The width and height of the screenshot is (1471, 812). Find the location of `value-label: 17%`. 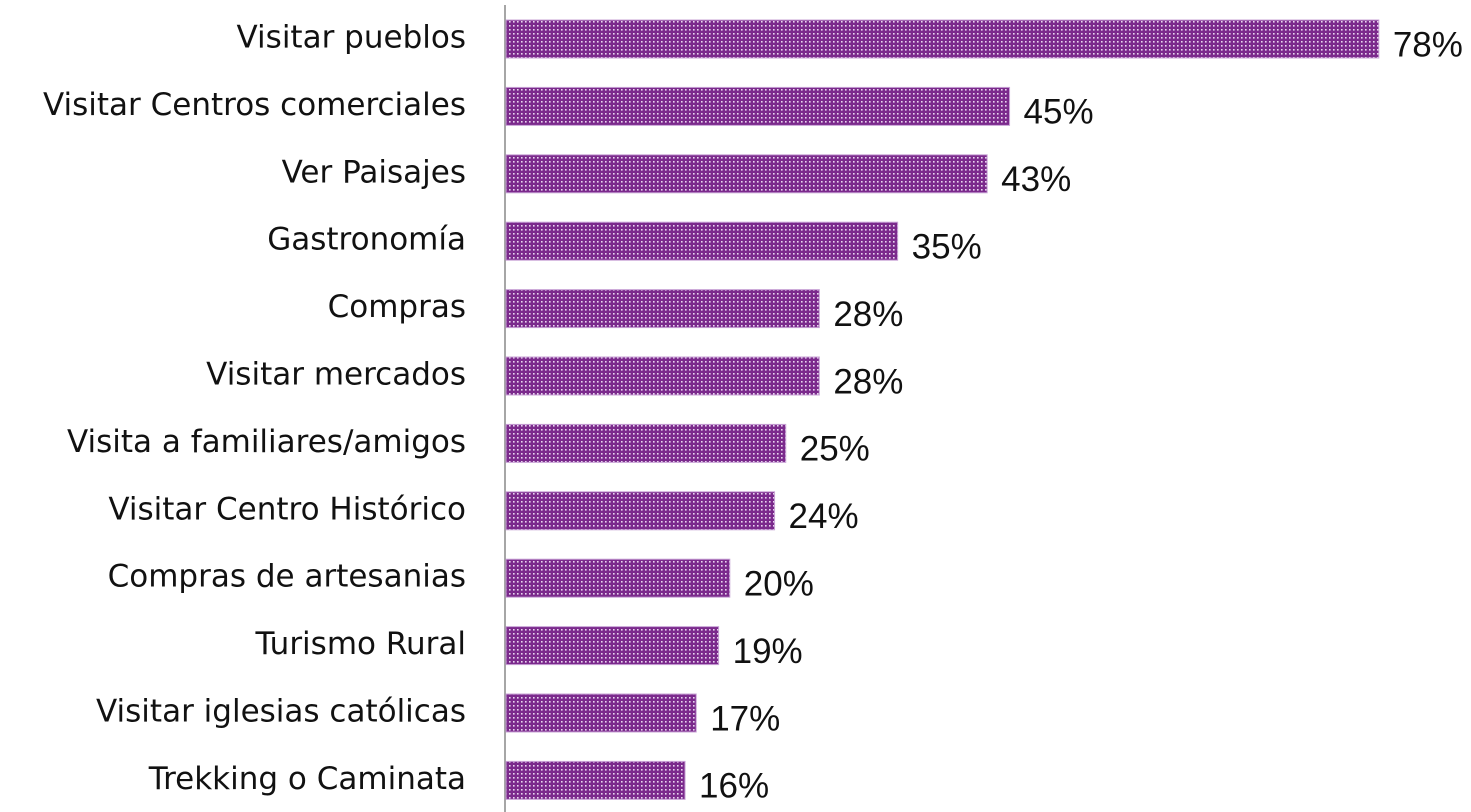

value-label: 17% is located at coordinates (745, 718).